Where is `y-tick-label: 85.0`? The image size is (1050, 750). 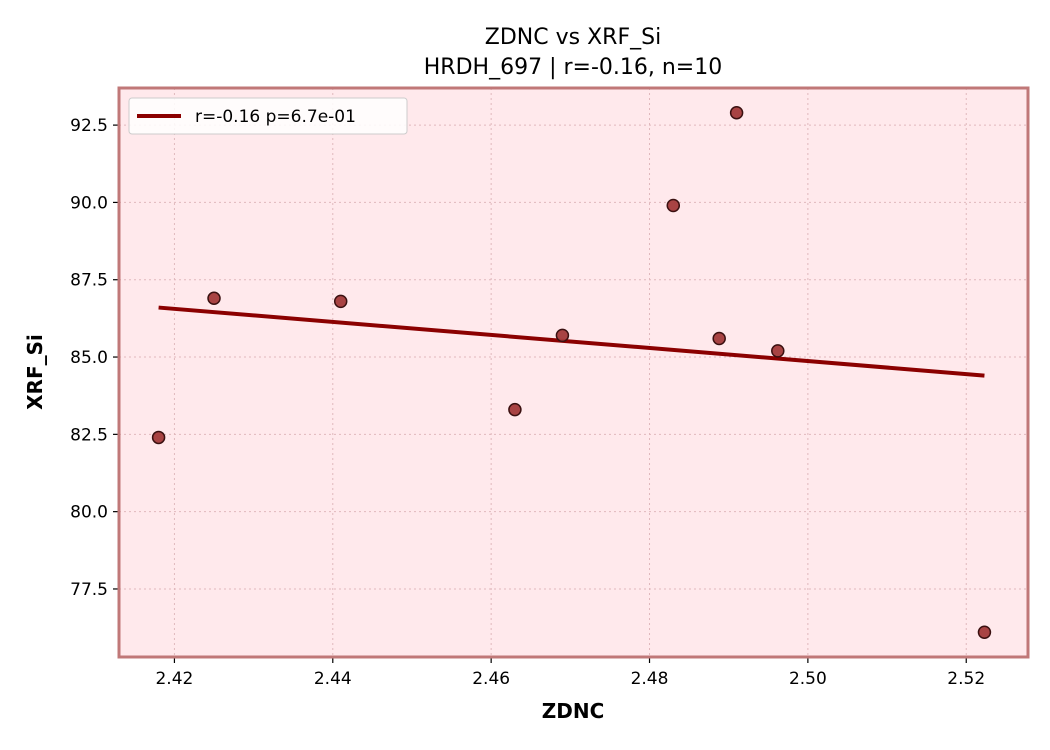 y-tick-label: 85.0 is located at coordinates (89, 358).